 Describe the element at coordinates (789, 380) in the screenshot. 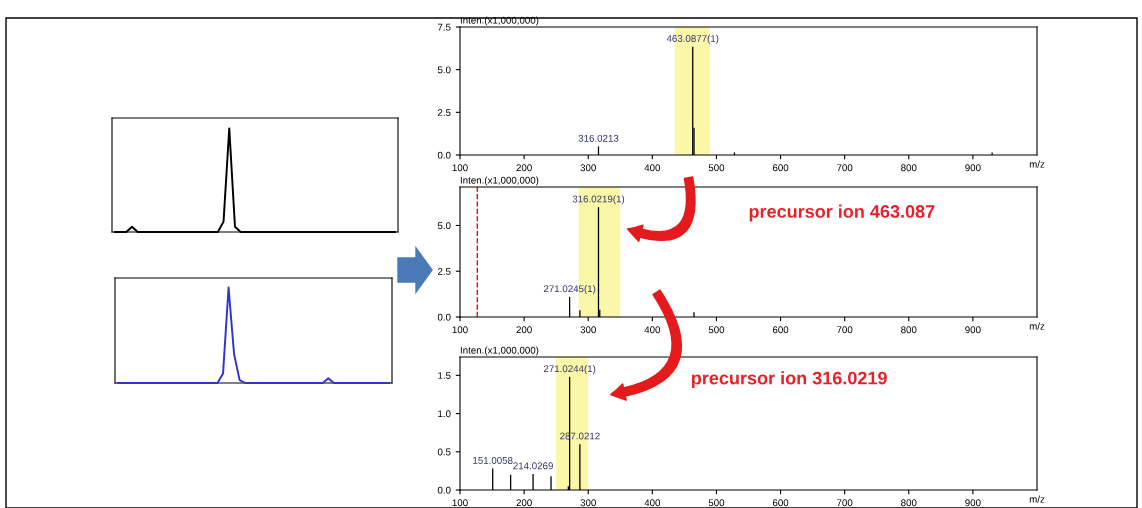

I see `annotation: precursor ion 316.0219` at that location.